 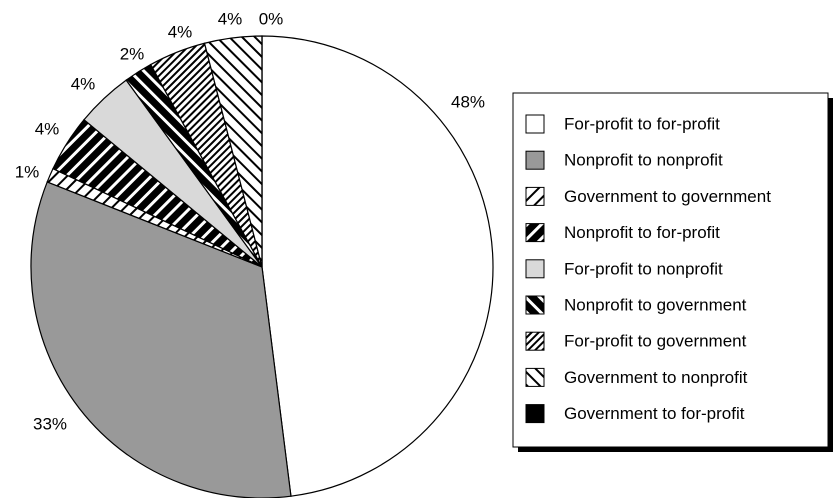 What do you see at coordinates (50, 423) in the screenshot?
I see `slice-label: 33%` at bounding box center [50, 423].